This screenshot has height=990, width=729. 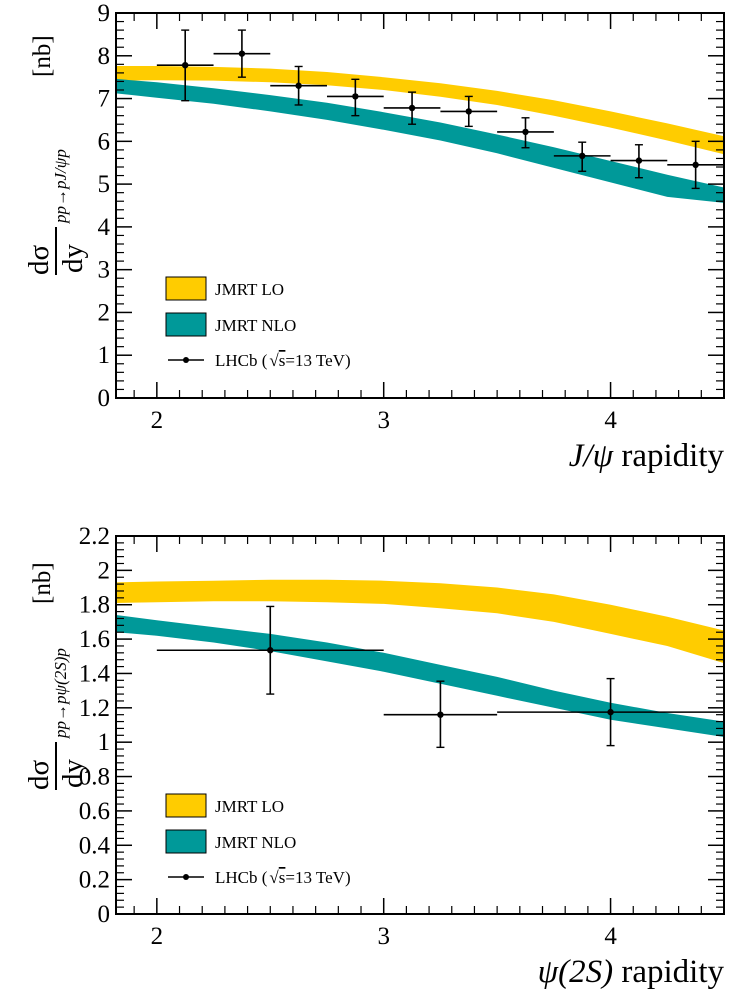 I want to click on x-axis-title-italic: ψ(2S), so click(x=575, y=972).